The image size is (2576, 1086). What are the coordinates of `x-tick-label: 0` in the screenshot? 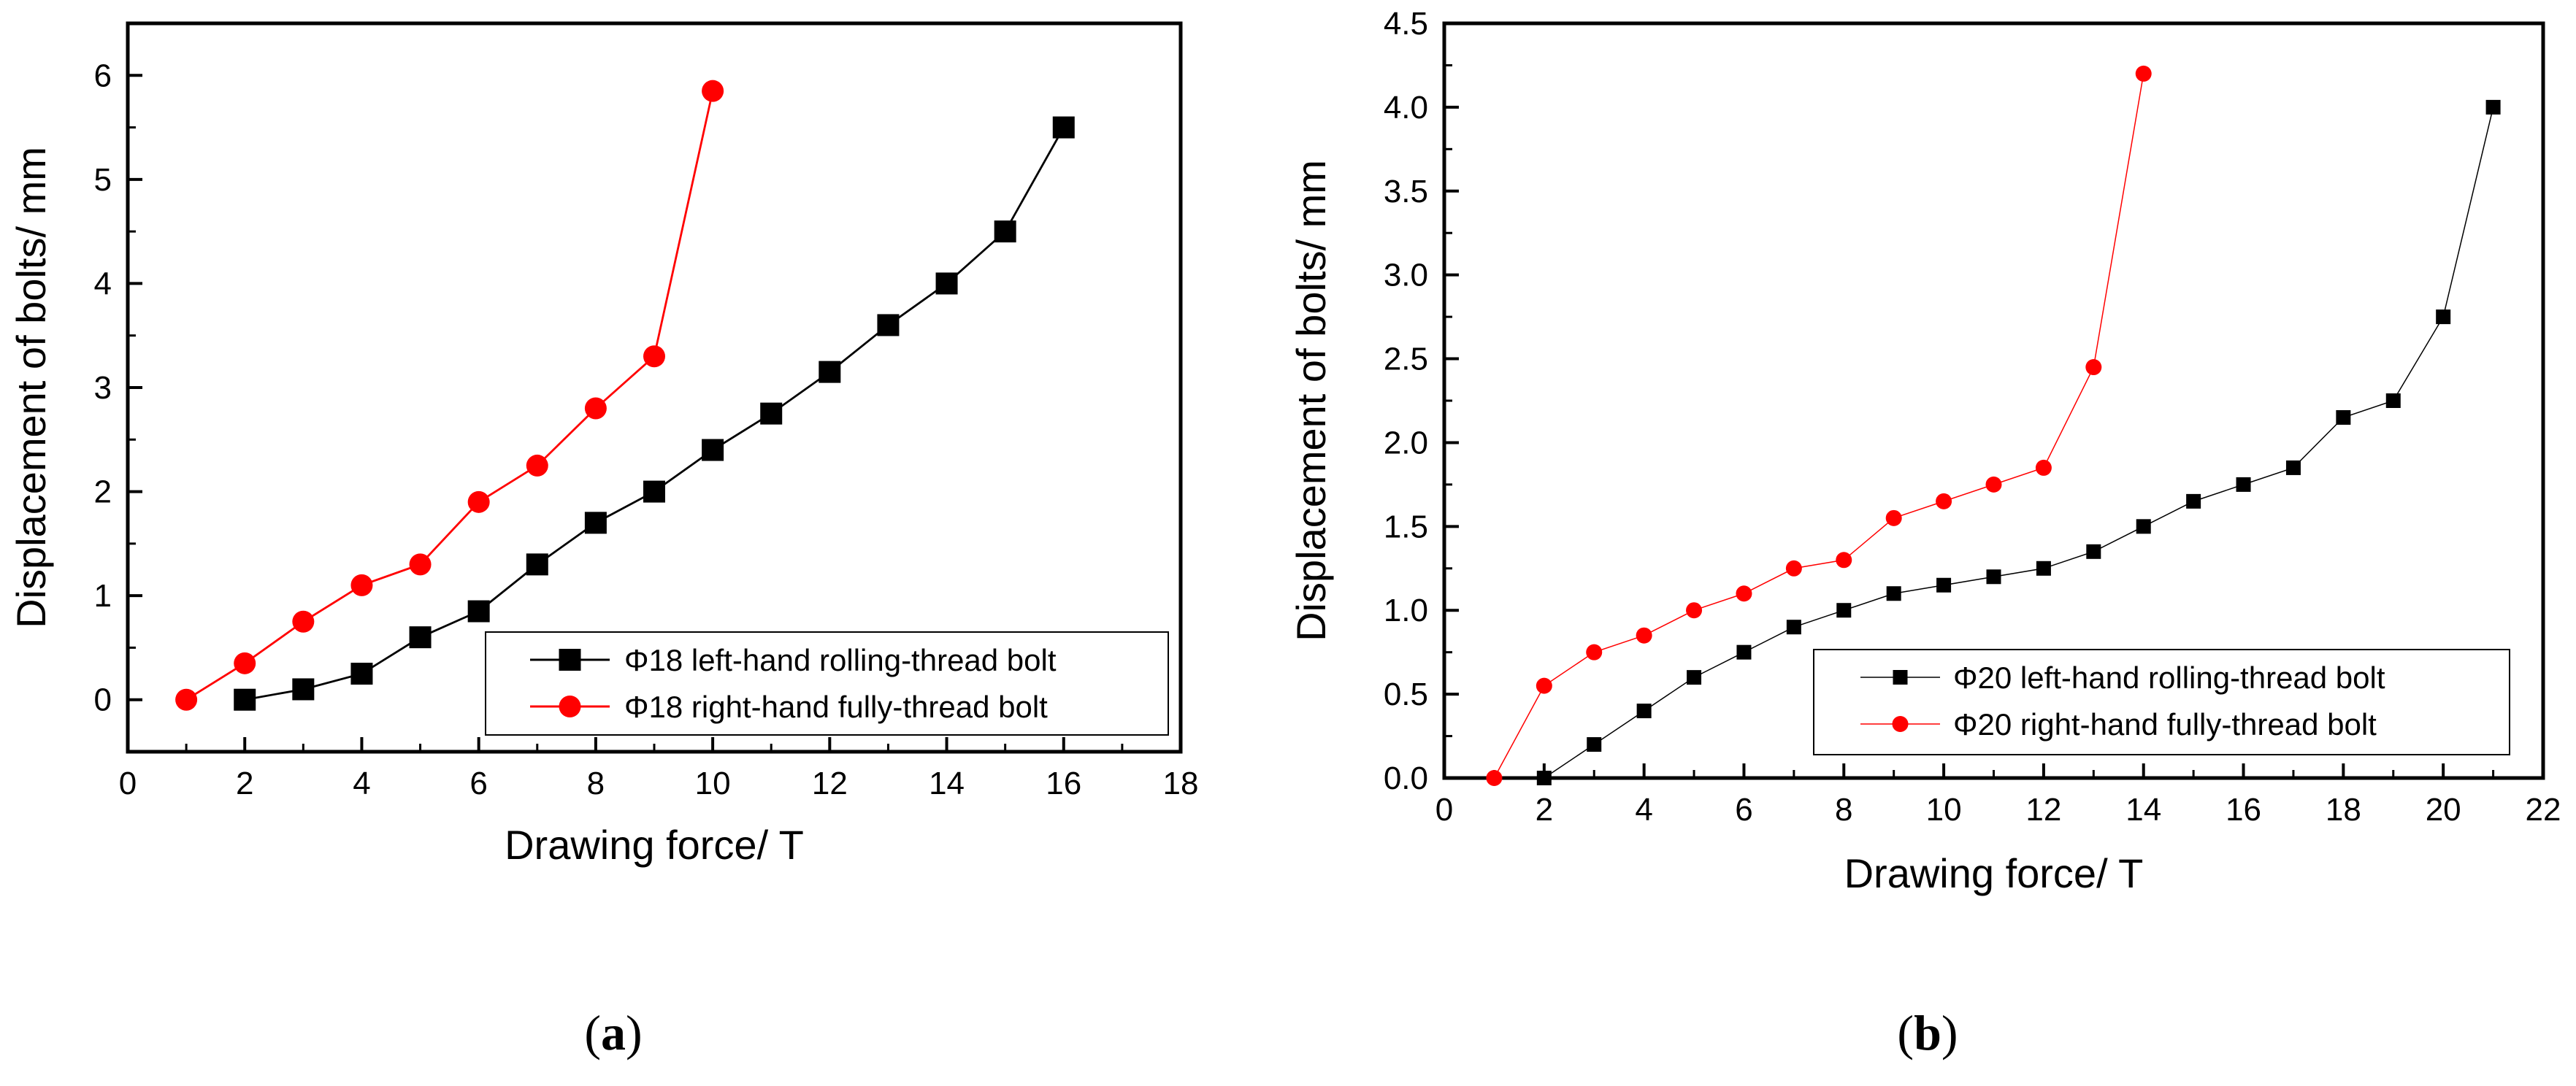 It's located at (128, 783).